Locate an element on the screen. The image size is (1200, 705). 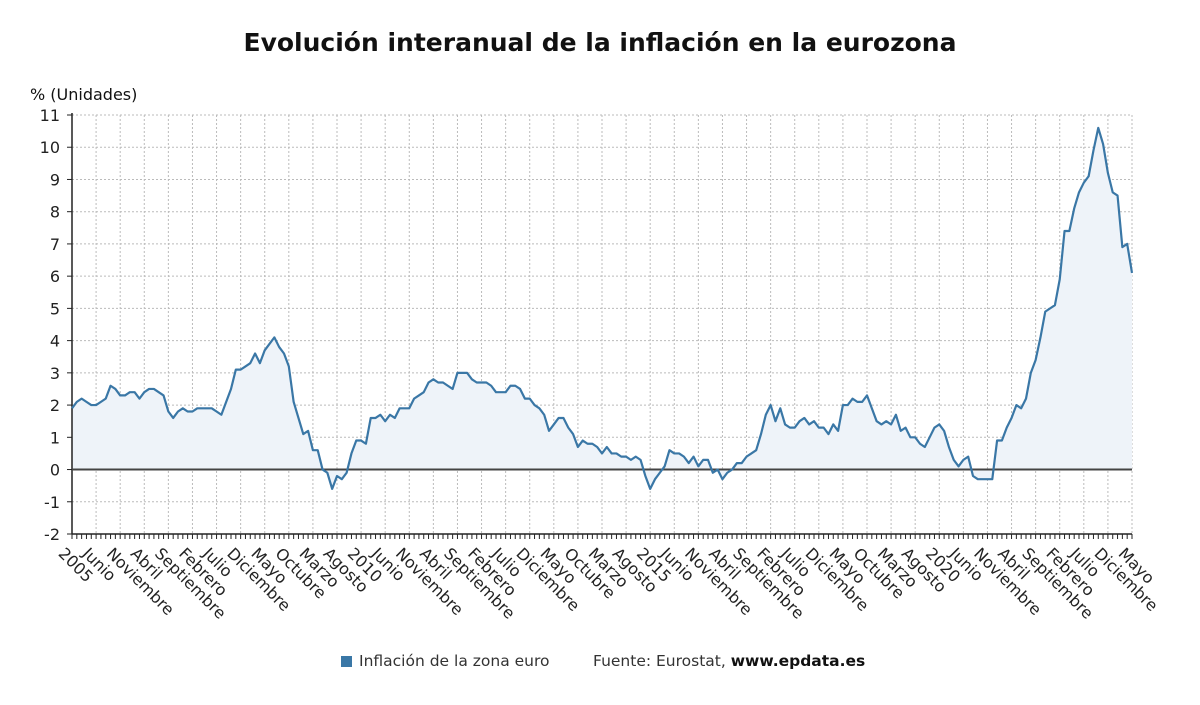
y-tick-label: 7 is located at coordinates (55, 244).